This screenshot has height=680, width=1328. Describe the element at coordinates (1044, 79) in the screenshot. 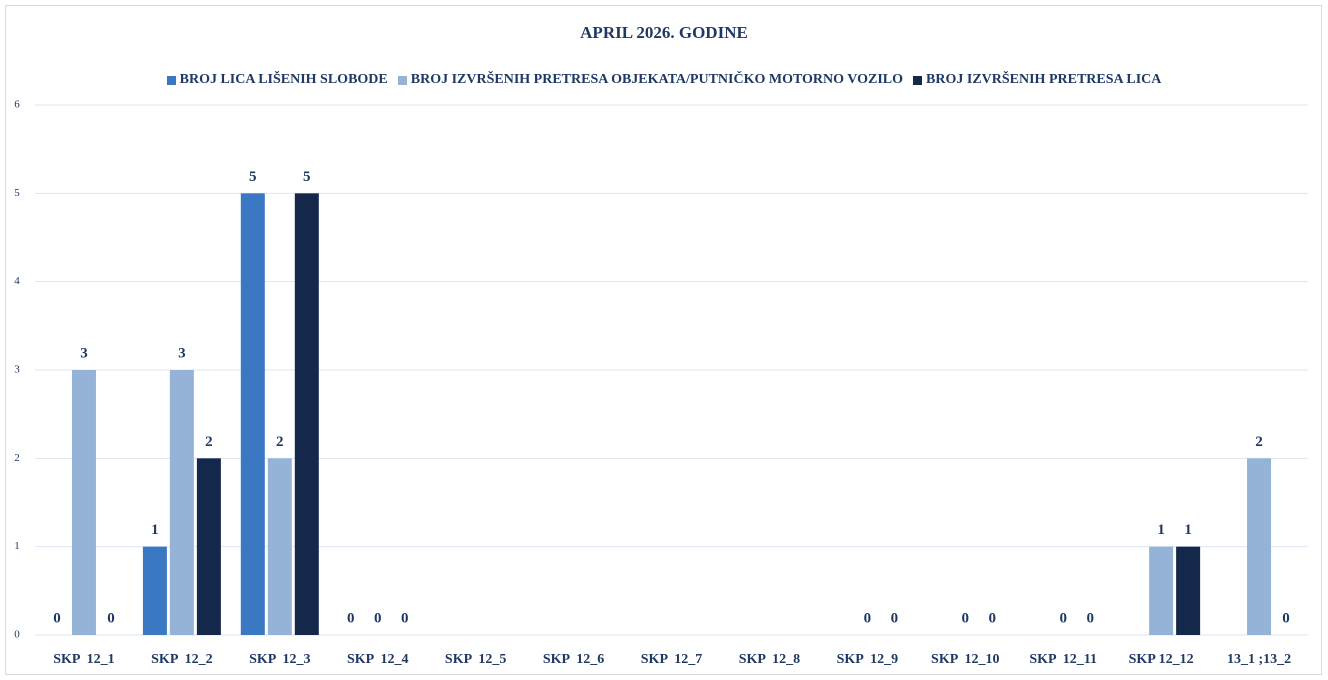

I see `legend-label: BROJ IZVRŠENIH PRETRESA LICA` at that location.